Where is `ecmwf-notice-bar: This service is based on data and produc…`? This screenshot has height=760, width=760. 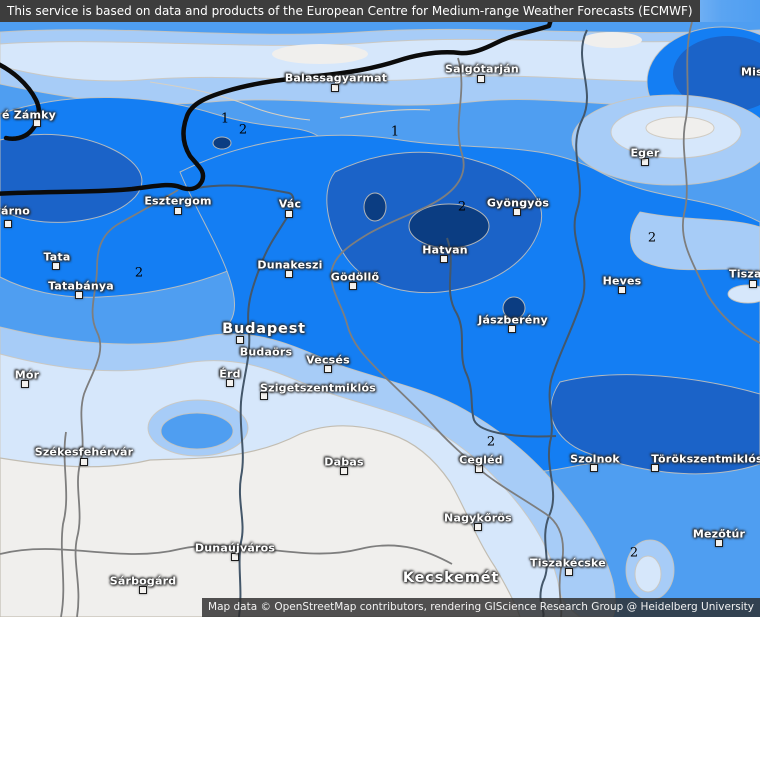
ecmwf-notice-bar: This service is based on data and produc… is located at coordinates (350, 11).